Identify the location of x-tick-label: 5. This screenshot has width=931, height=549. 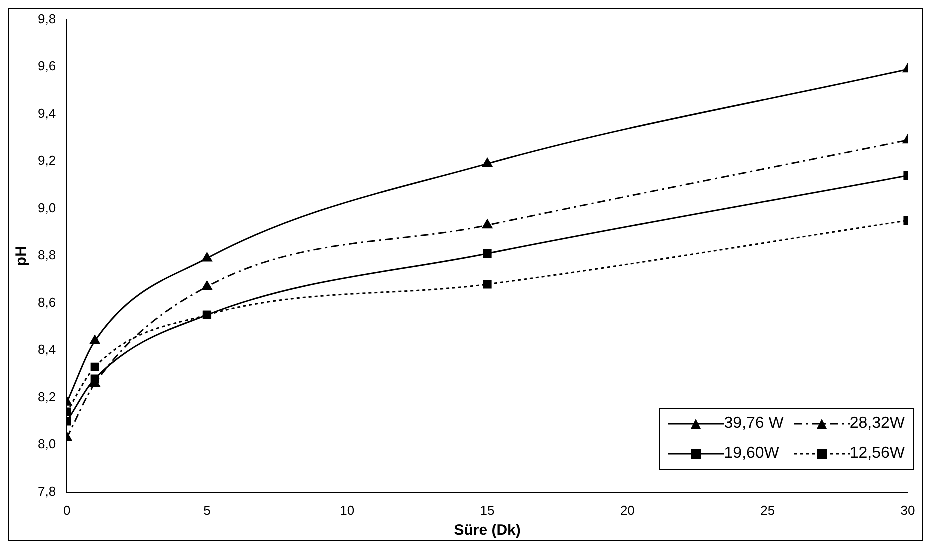
(207, 510).